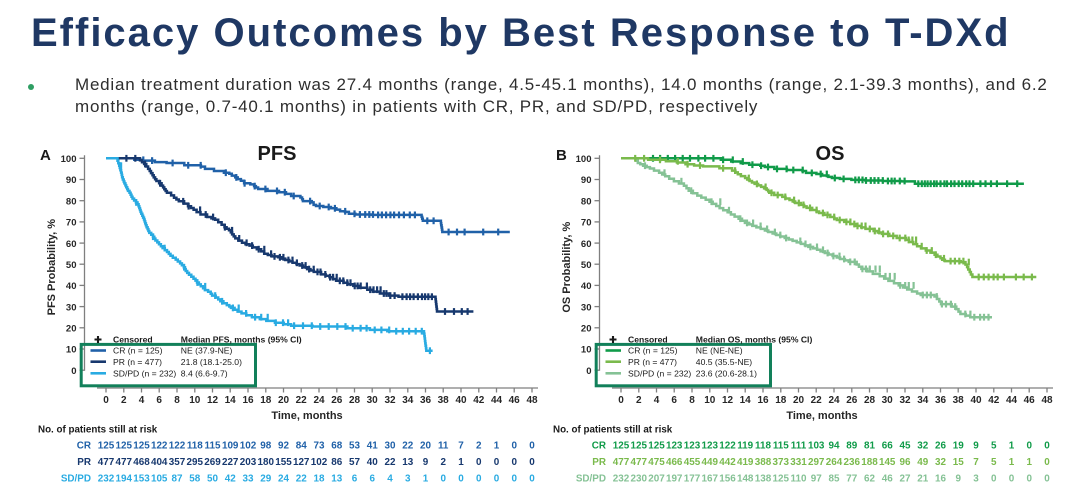 The width and height of the screenshot is (1080, 500). What do you see at coordinates (1012, 400) in the screenshot?
I see `svg-text: 44` at bounding box center [1012, 400].